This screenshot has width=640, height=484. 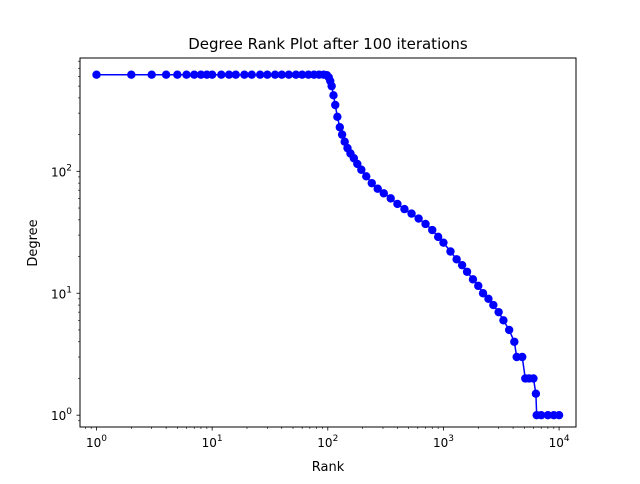 What do you see at coordinates (559, 442) in the screenshot?
I see `x-tick-label: 10⁴` at bounding box center [559, 442].